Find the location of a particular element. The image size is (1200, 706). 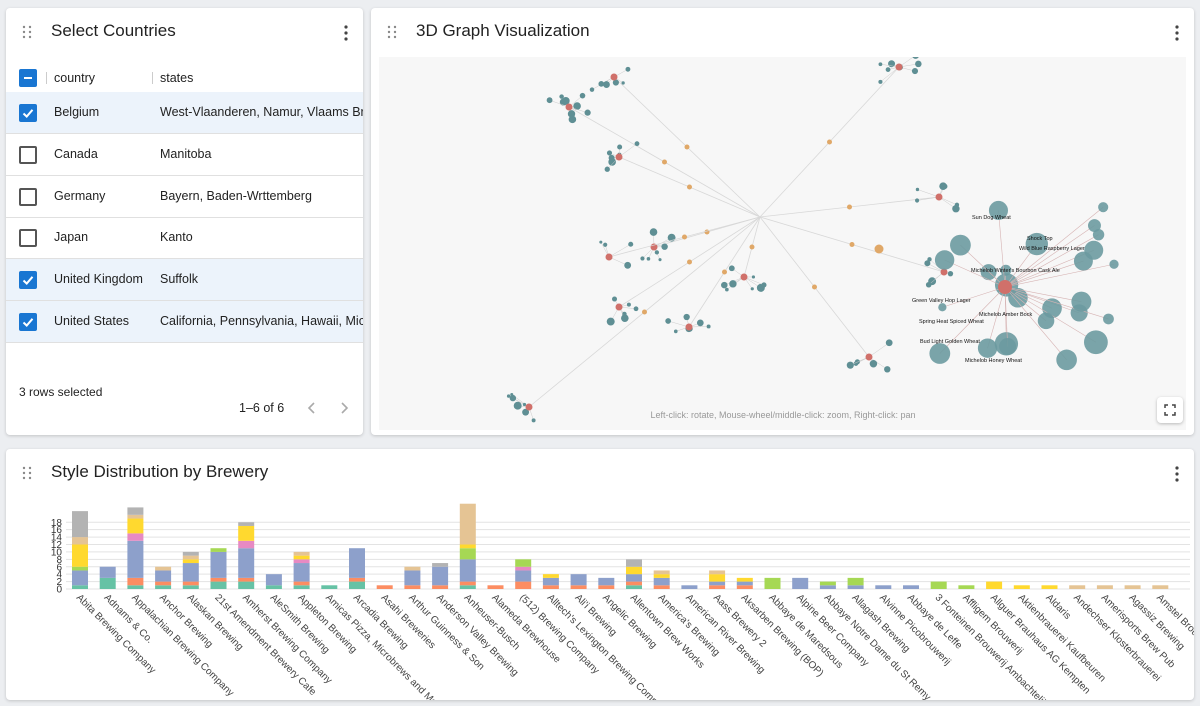

country-cell: Germany is located at coordinates (80, 195).